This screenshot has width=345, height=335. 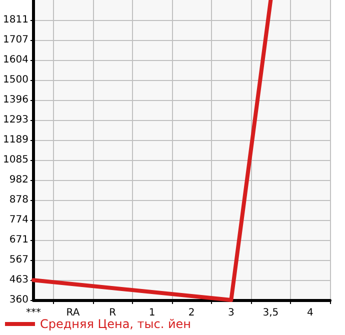 I want to click on x-tick-label: 4, so click(x=310, y=313).